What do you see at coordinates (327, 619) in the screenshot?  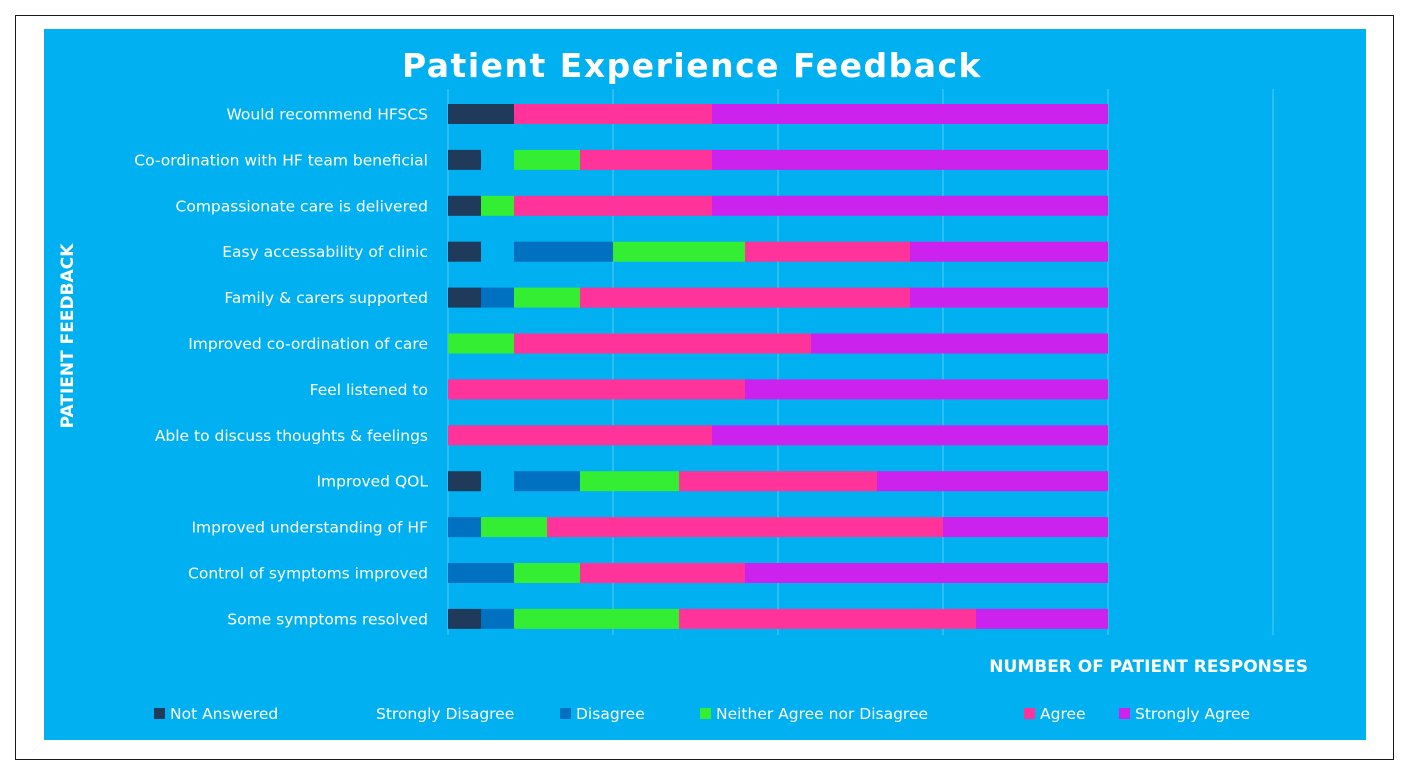 I see `category-label: Some symptoms resolved` at bounding box center [327, 619].